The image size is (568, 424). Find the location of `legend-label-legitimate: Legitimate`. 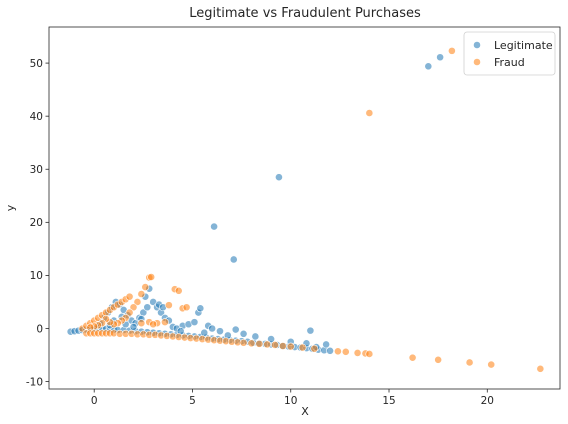

legend-label-legitimate: Legitimate is located at coordinates (523, 45).